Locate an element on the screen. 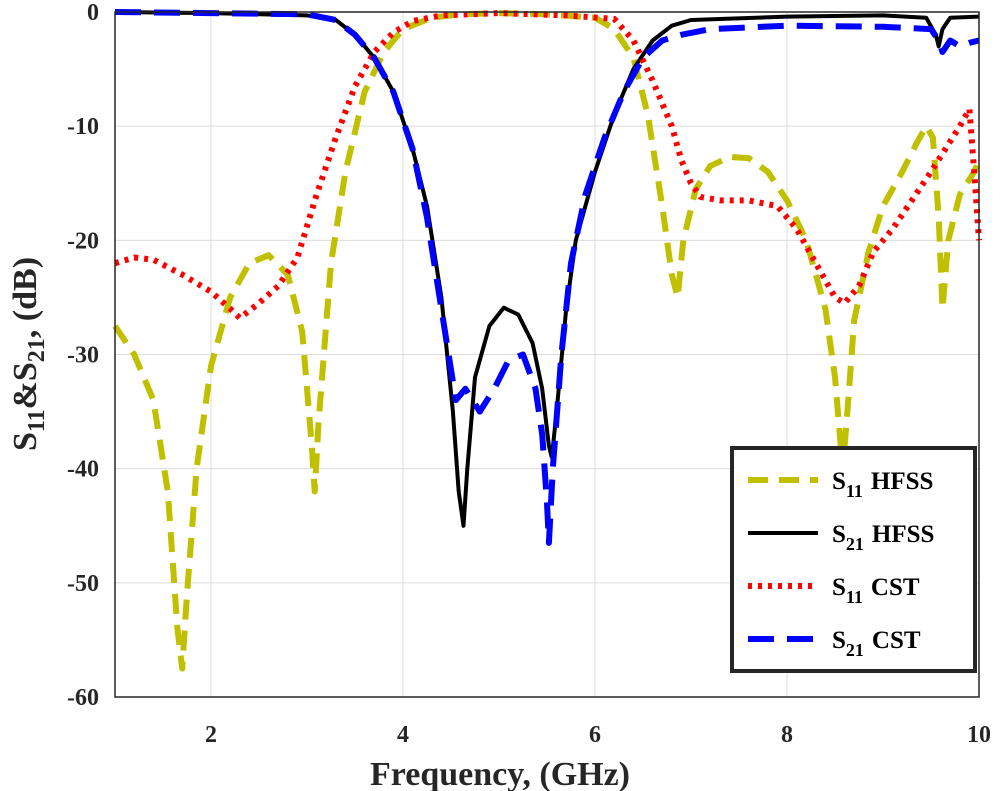 The width and height of the screenshot is (1000, 791). x-tick-label: 10 is located at coordinates (979, 735).